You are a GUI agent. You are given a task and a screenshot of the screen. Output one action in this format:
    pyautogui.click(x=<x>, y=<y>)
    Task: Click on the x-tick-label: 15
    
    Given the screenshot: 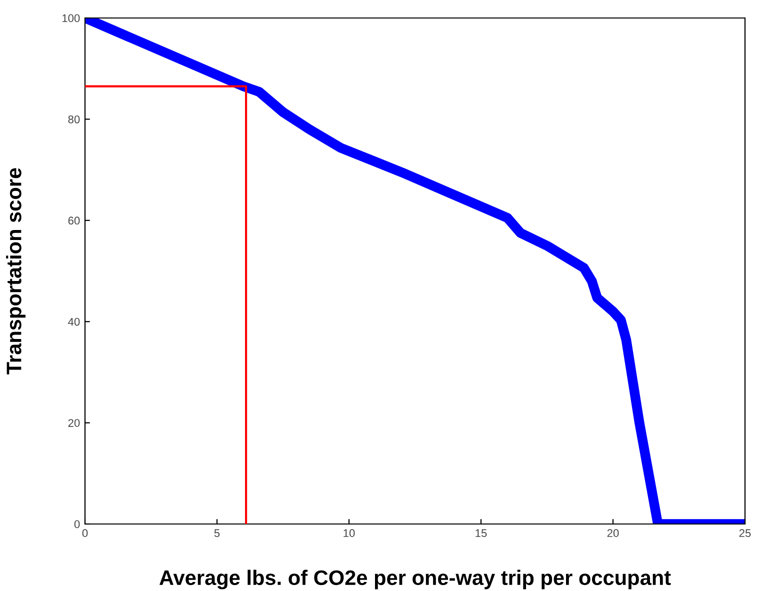 What is the action you would take?
    pyautogui.click(x=481, y=533)
    